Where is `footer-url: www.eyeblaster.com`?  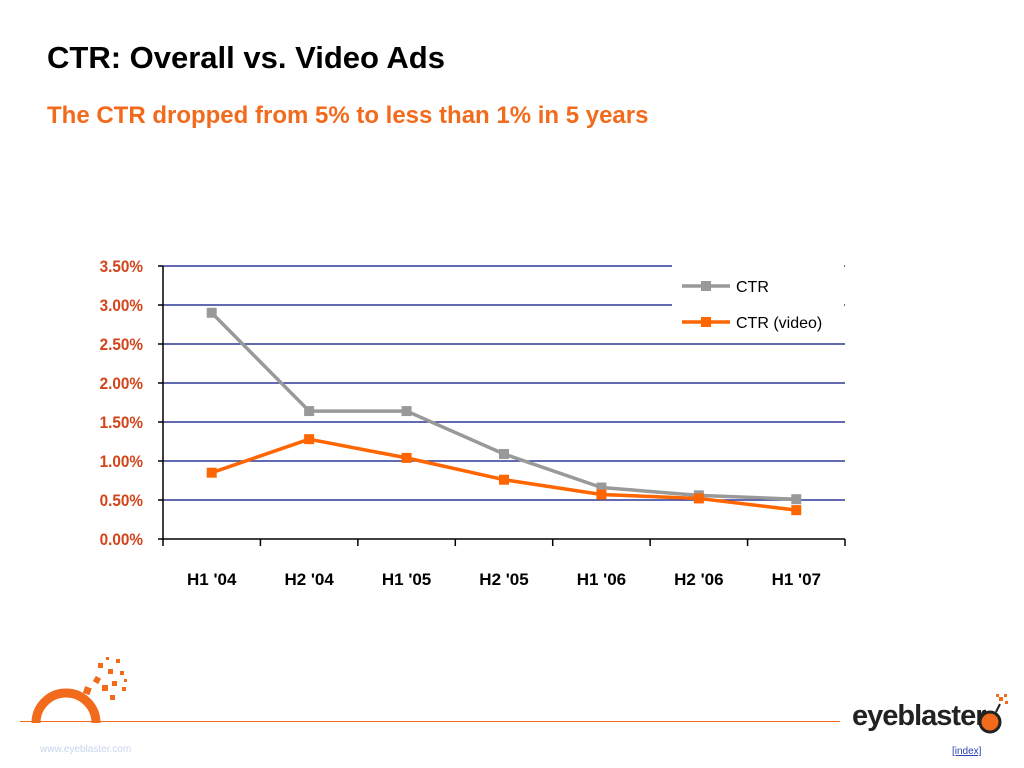
footer-url: www.eyeblaster.com is located at coordinates (86, 749).